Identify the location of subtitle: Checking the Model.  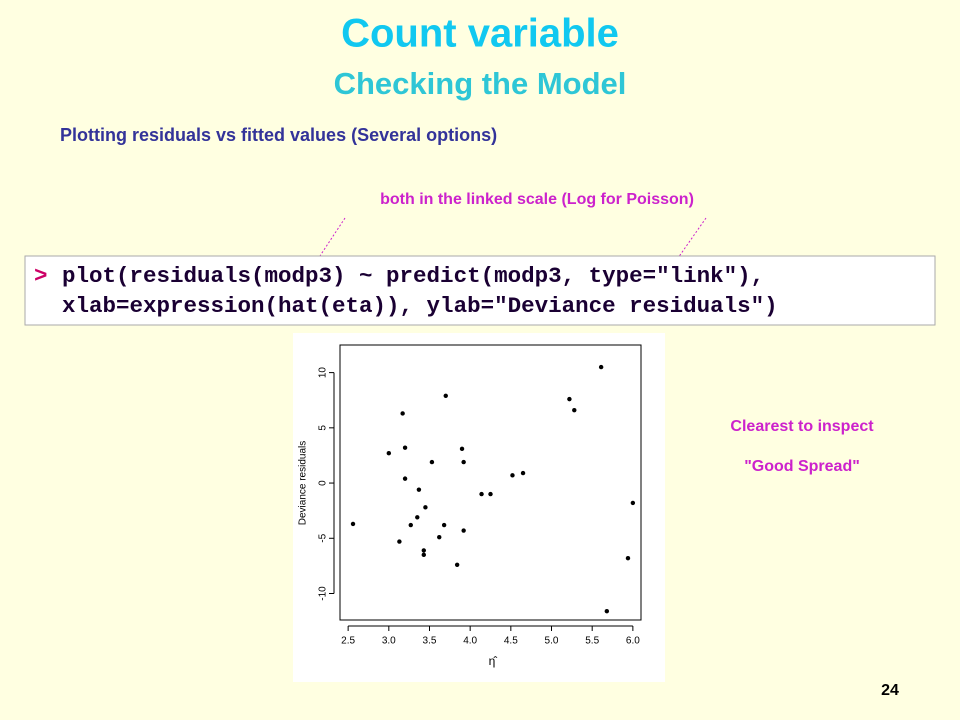
(480, 83).